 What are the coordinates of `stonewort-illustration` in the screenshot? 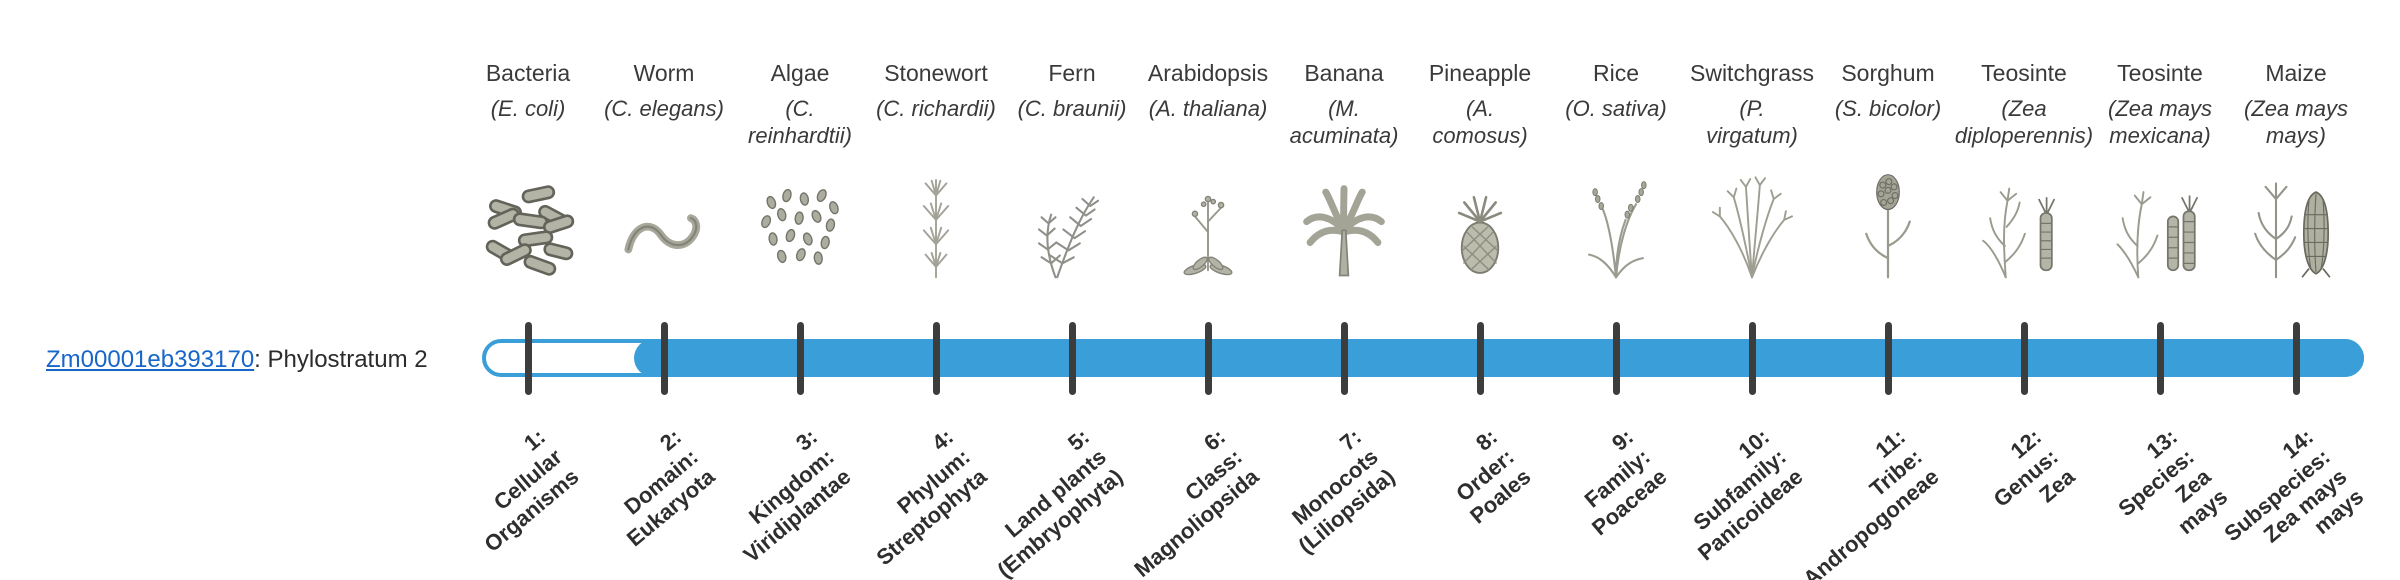 It's located at (936, 218).